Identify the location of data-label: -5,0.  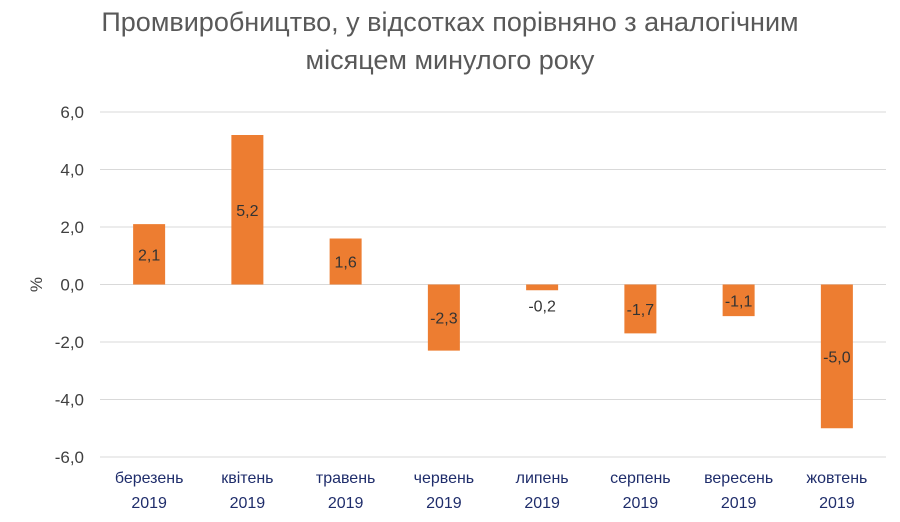
(837, 357).